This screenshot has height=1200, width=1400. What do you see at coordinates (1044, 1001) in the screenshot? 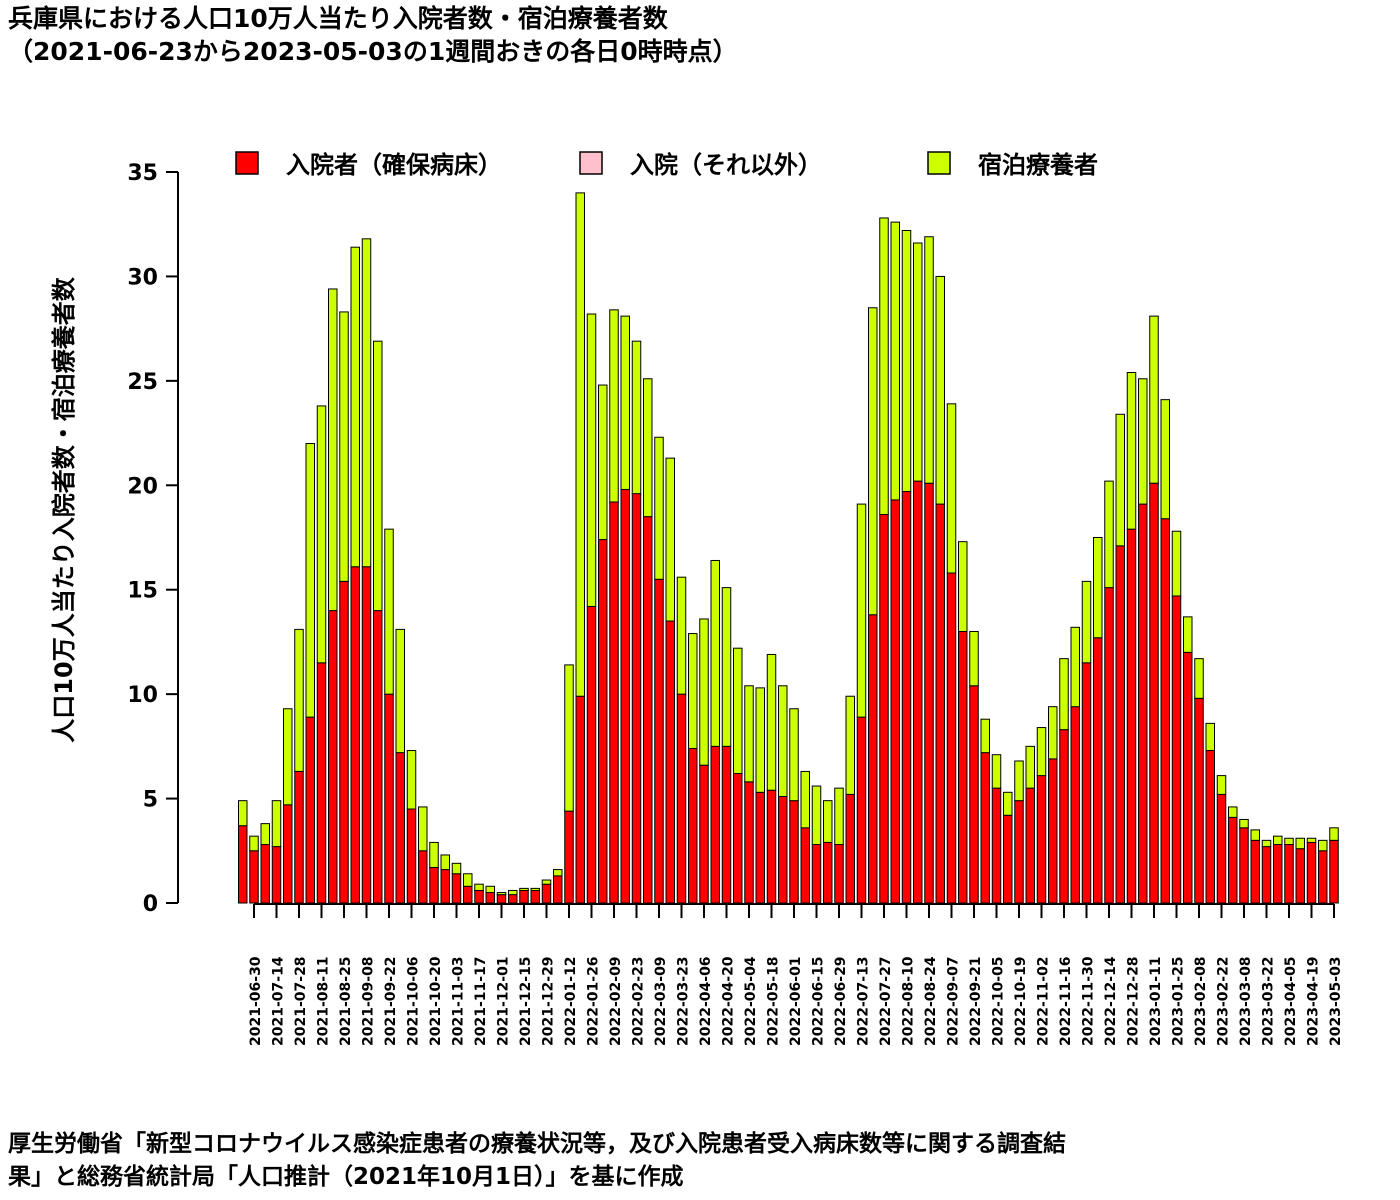
I see `x-tick-label: 2022-11-02` at bounding box center [1044, 1001].